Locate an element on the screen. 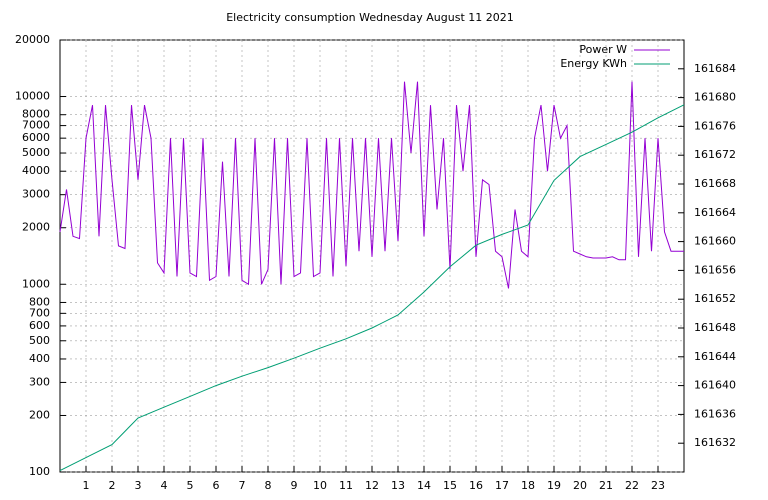 The width and height of the screenshot is (768, 500). legend-label: Energy KWh is located at coordinates (593, 63).